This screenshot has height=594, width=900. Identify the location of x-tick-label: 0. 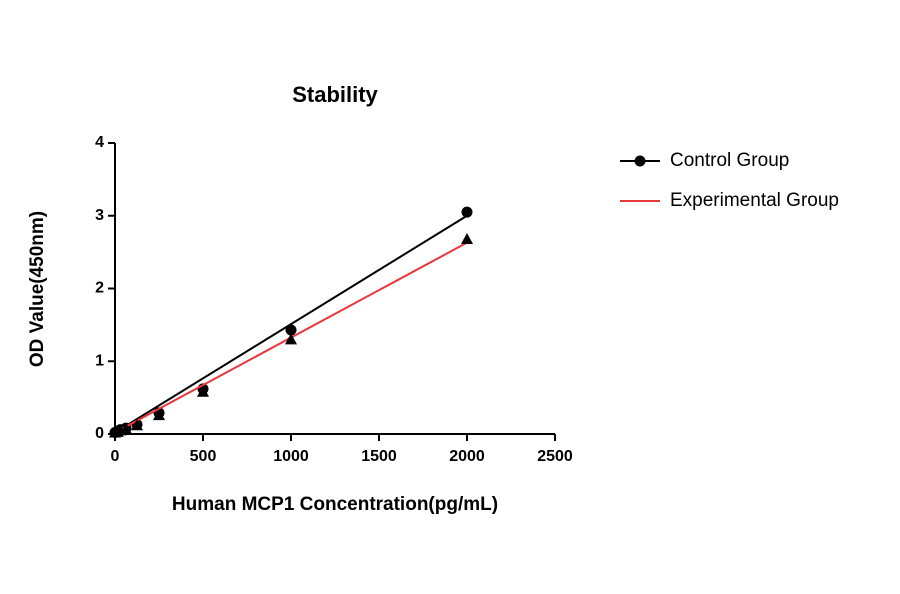
(115, 456).